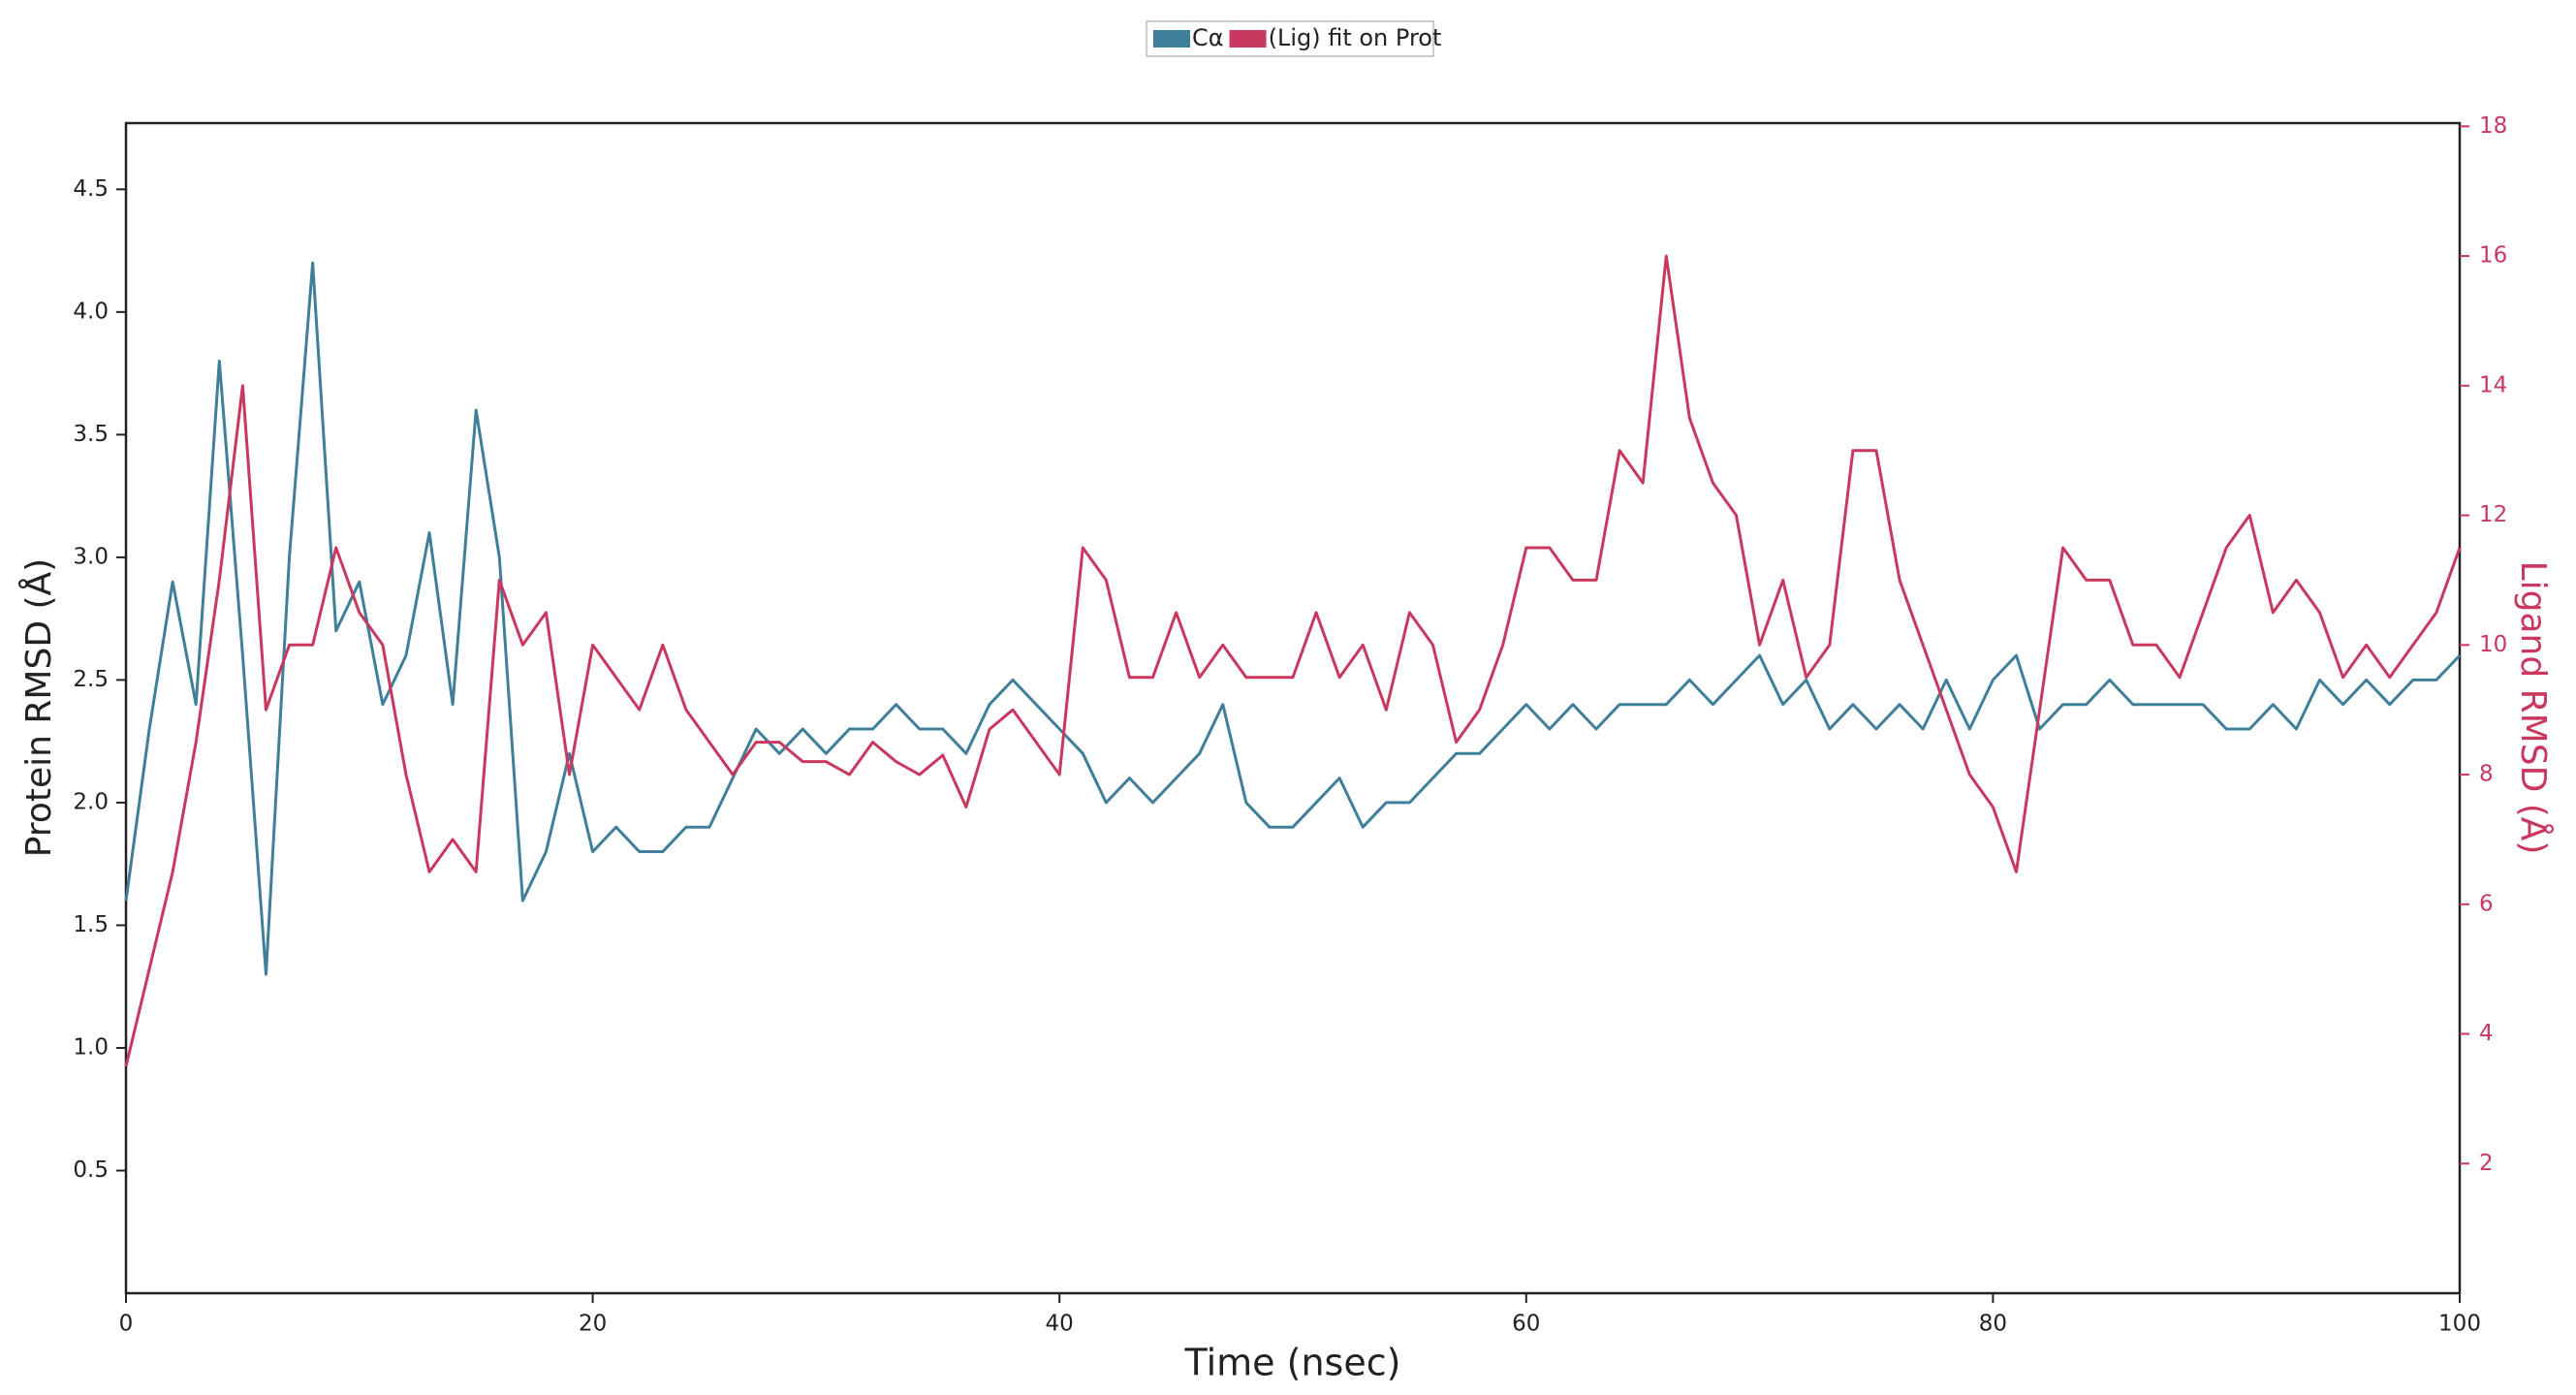 The image size is (2576, 1395). Describe the element at coordinates (2486, 1034) in the screenshot. I see `y2-tick-label: 4` at that location.